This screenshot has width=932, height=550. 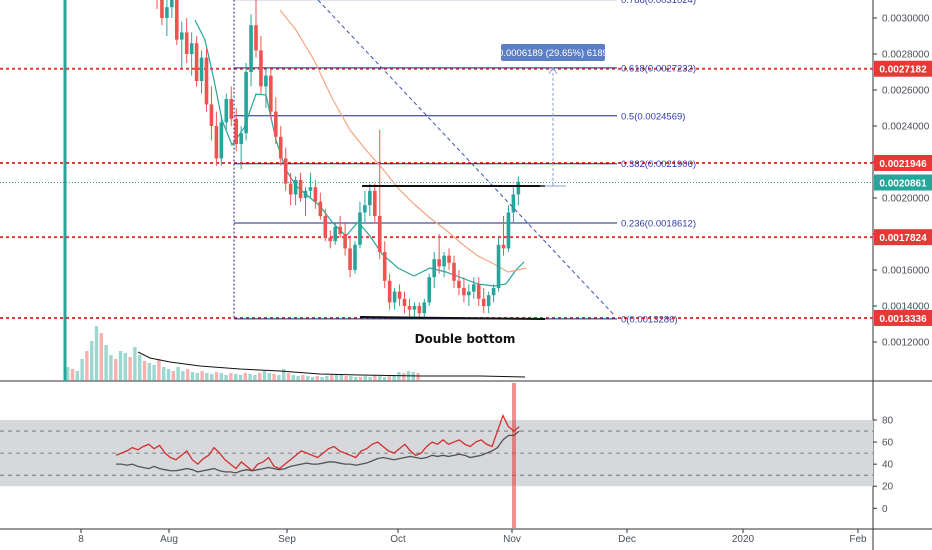 I want to click on fib-level-label: 0.786(0.0031024), so click(x=658, y=3).